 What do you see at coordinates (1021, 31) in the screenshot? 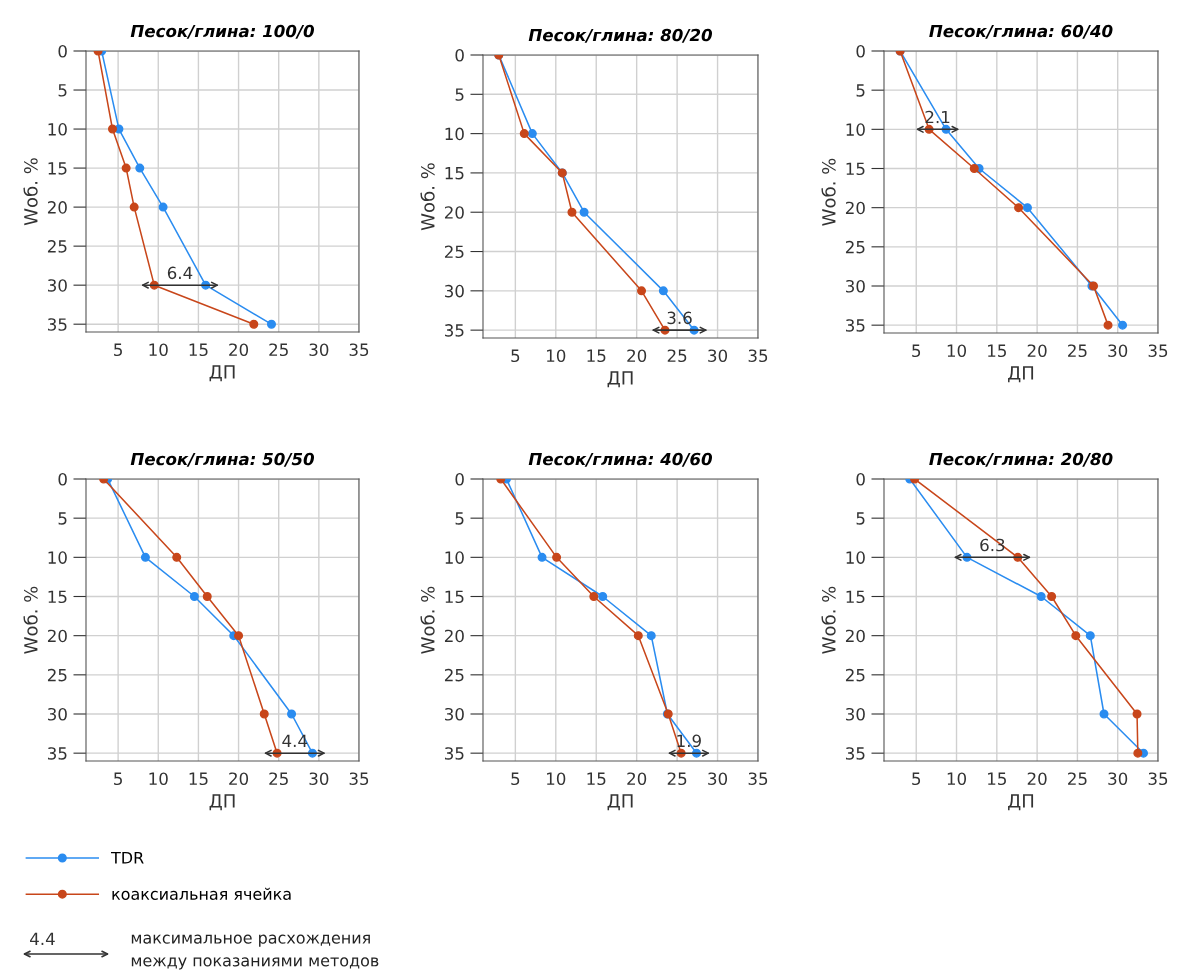
I see `chart-title: Песок/глина: 60/40` at bounding box center [1021, 31].